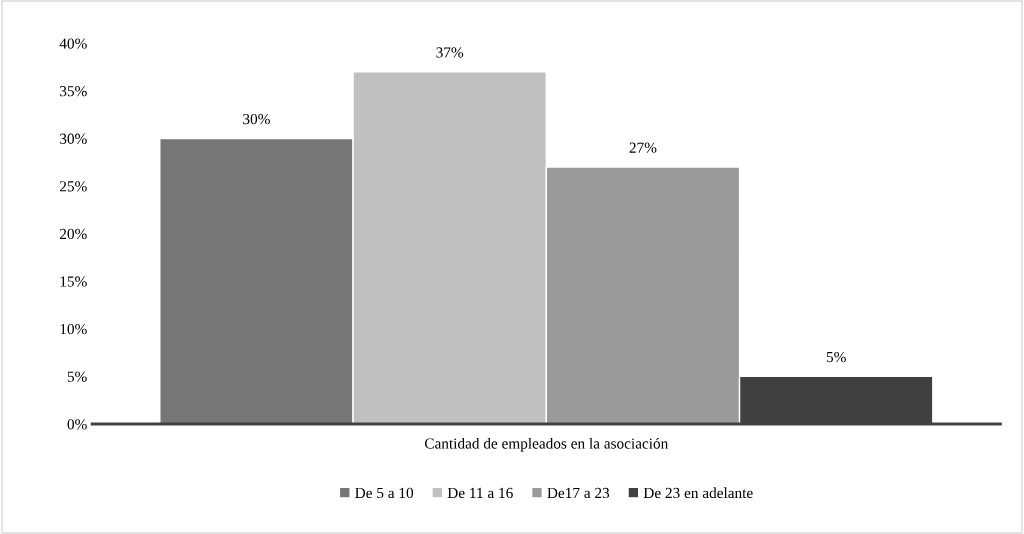 This screenshot has height=534, width=1024. Describe the element at coordinates (73, 234) in the screenshot. I see `y-tick-label: 20%` at that location.